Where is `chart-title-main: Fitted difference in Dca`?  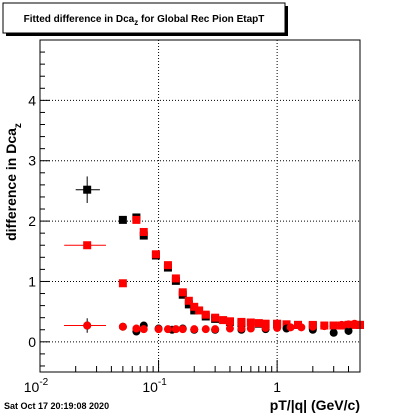
chart-title-main: Fitted difference in Dca is located at coordinates (79, 19).